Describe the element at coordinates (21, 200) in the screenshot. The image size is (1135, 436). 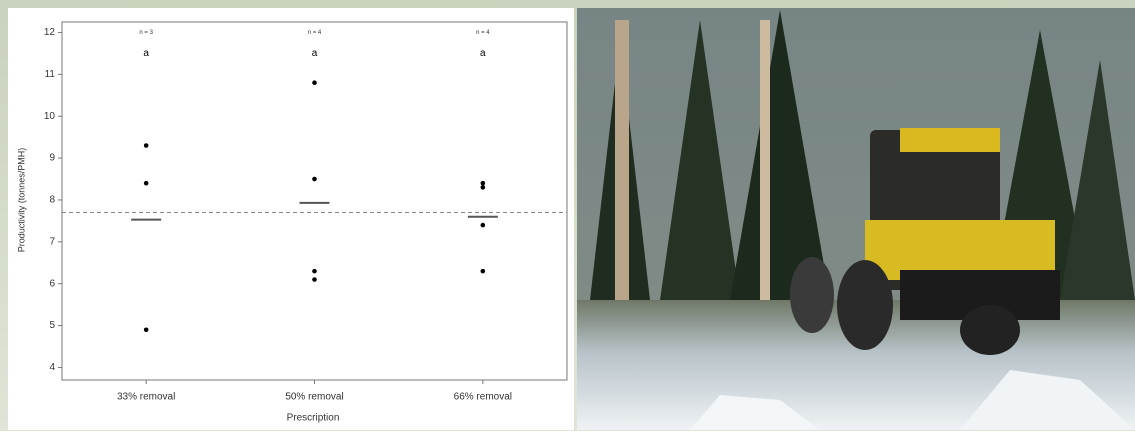
I see `y-axis-label: Productivity (tonnes/PMH)` at that location.